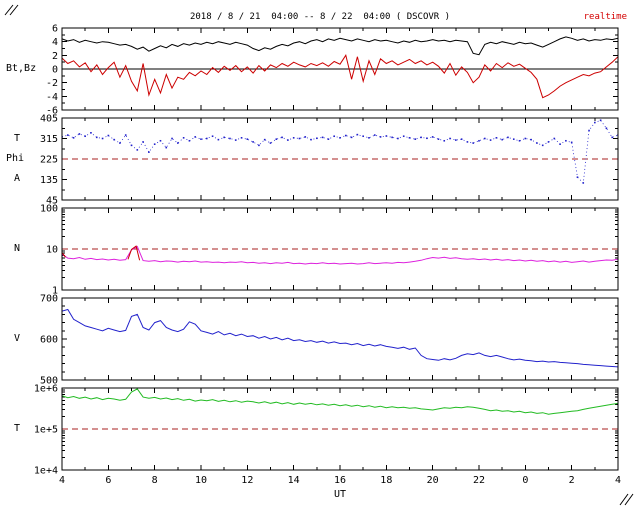 This screenshot has width=640, height=512. What do you see at coordinates (52, 111) in the screenshot?
I see `y-tick-label: -6` at bounding box center [52, 111].